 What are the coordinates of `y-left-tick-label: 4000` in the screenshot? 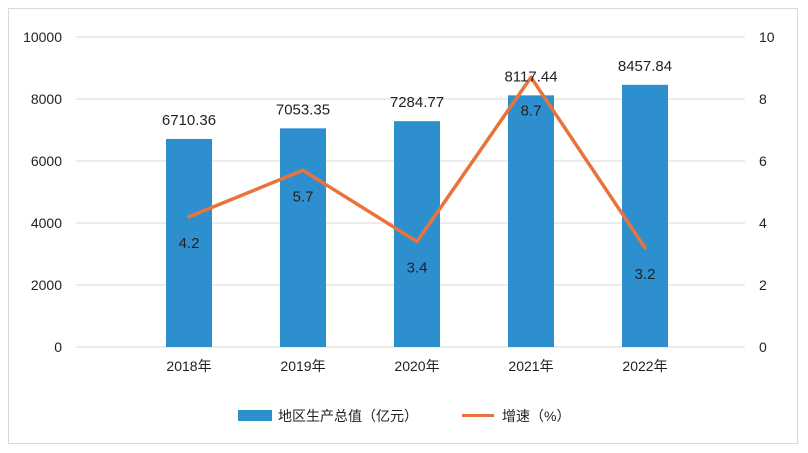 It's located at (46, 223).